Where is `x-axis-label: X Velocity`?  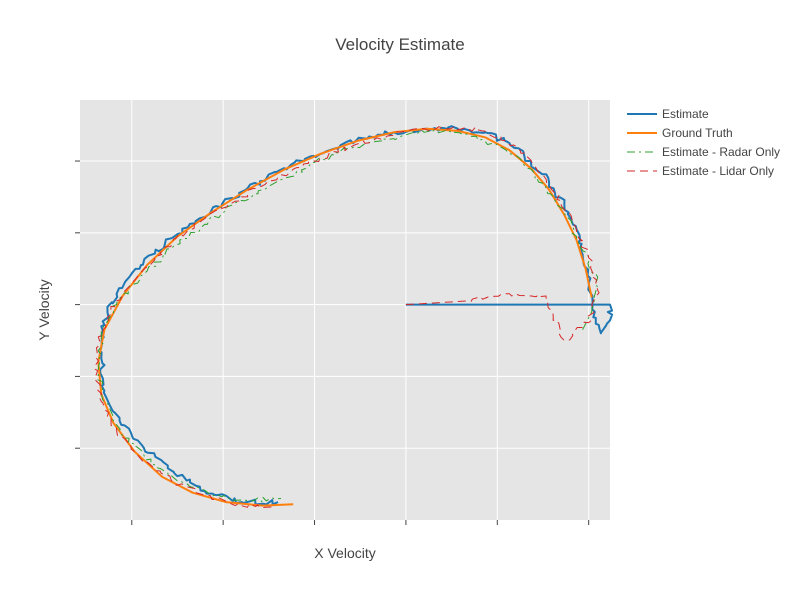 x-axis-label: X Velocity is located at coordinates (344, 553).